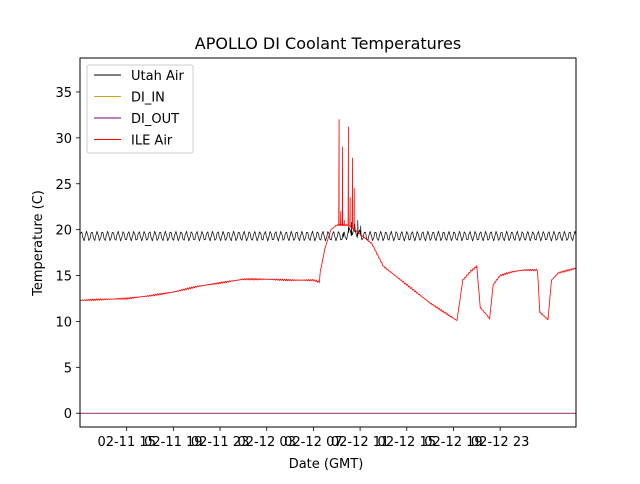 This screenshot has width=640, height=484. What do you see at coordinates (63, 93) in the screenshot?
I see `y-tick-label: 35` at bounding box center [63, 93].